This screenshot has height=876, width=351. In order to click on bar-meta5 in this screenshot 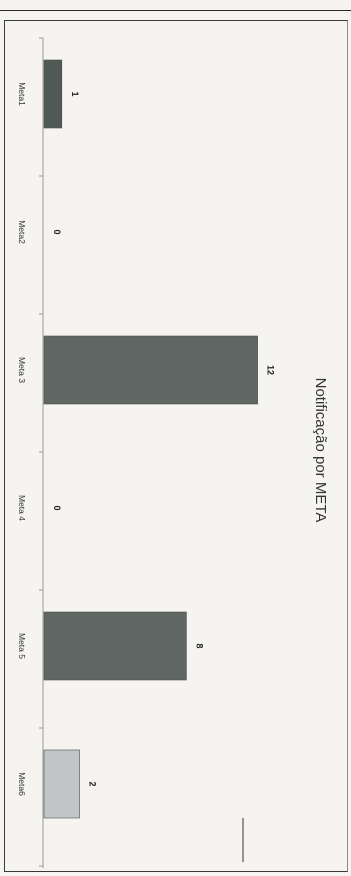, I will do `click(115, 646)`.